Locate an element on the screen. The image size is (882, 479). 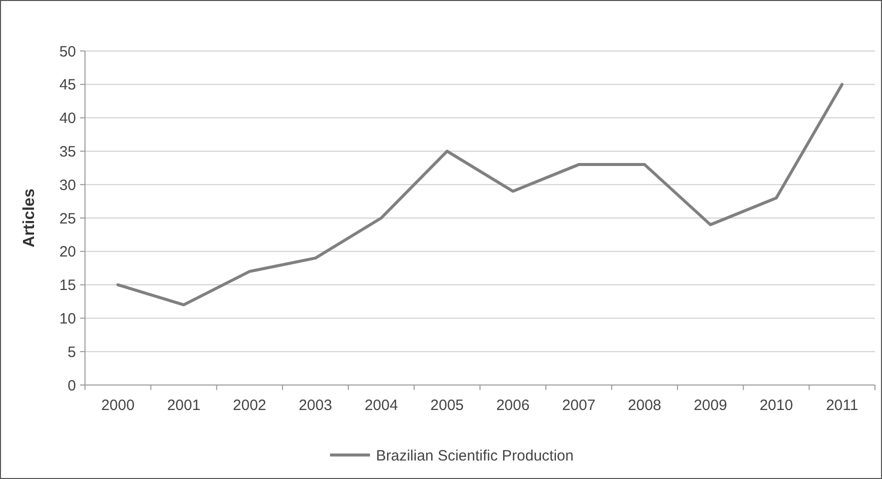
y-axis-title: Articles is located at coordinates (29, 218).